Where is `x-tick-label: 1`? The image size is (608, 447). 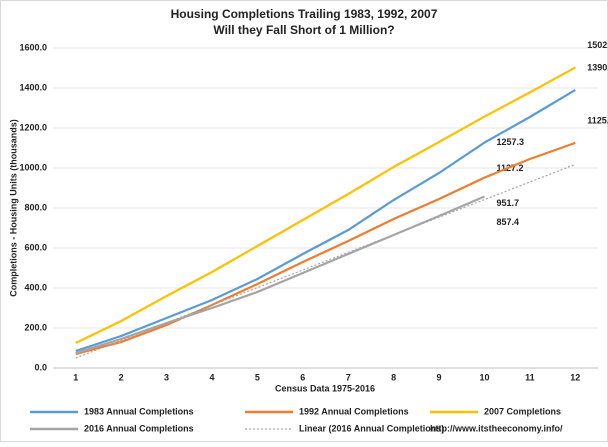
x-tick-label: 1 is located at coordinates (75, 377).